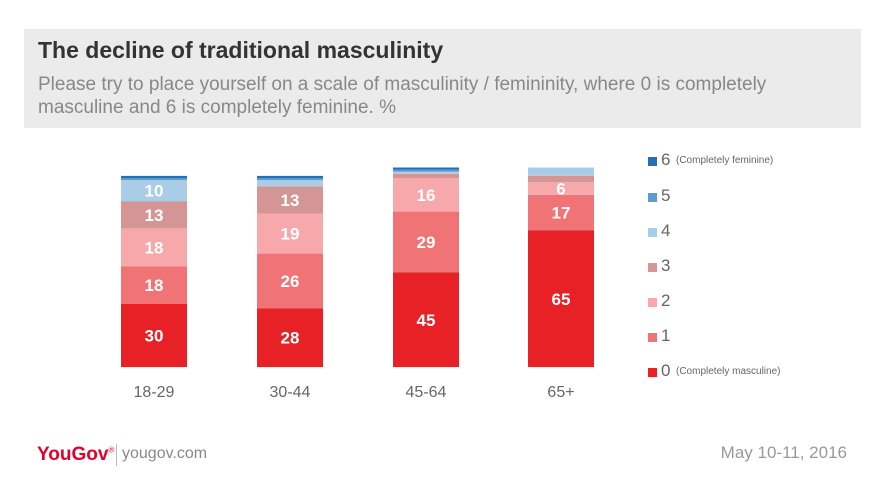 The height and width of the screenshot is (482, 873). Describe the element at coordinates (560, 392) in the screenshot. I see `category-label-65+: 65+` at that location.